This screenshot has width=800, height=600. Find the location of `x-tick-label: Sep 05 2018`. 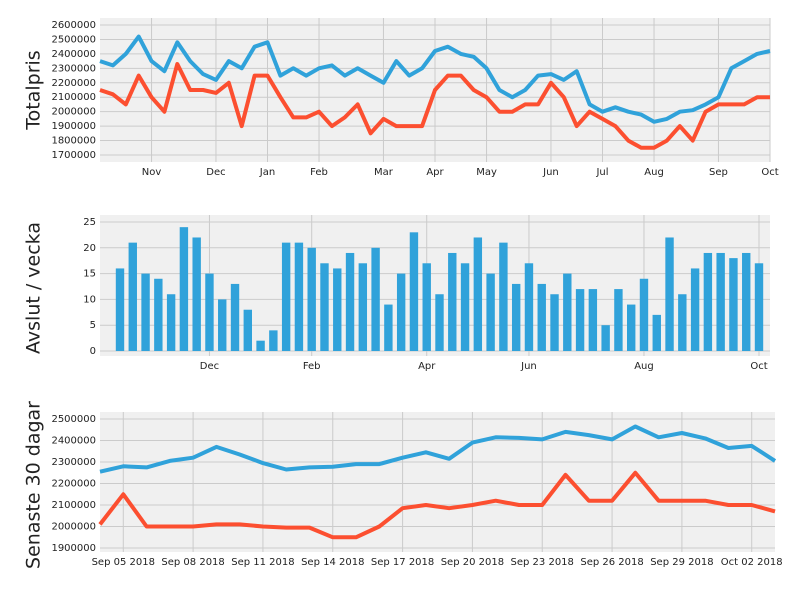

x-tick-label: Sep 05 2018 is located at coordinates (123, 562).